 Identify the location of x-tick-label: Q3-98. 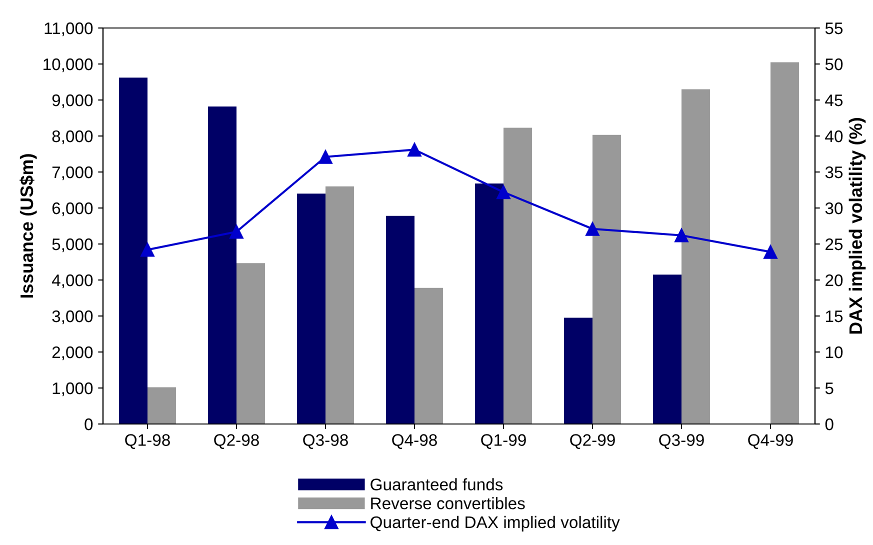
(325, 441).